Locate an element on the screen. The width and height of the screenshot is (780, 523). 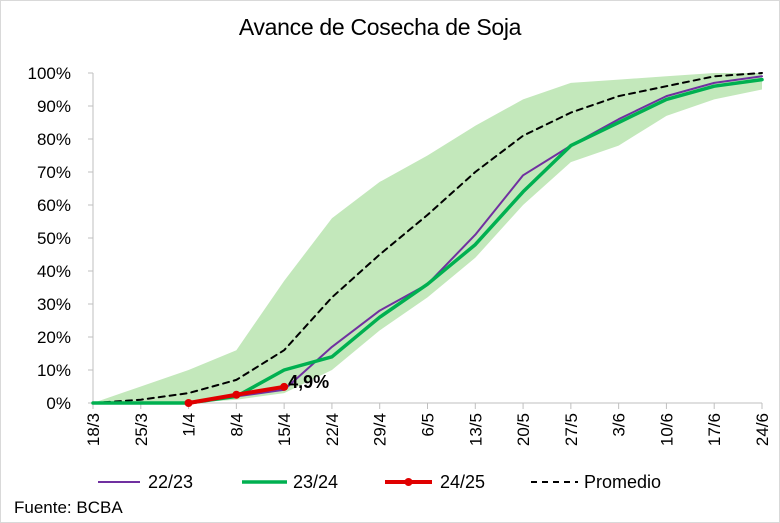
x-tick-label: 18/3 is located at coordinates (93, 429).